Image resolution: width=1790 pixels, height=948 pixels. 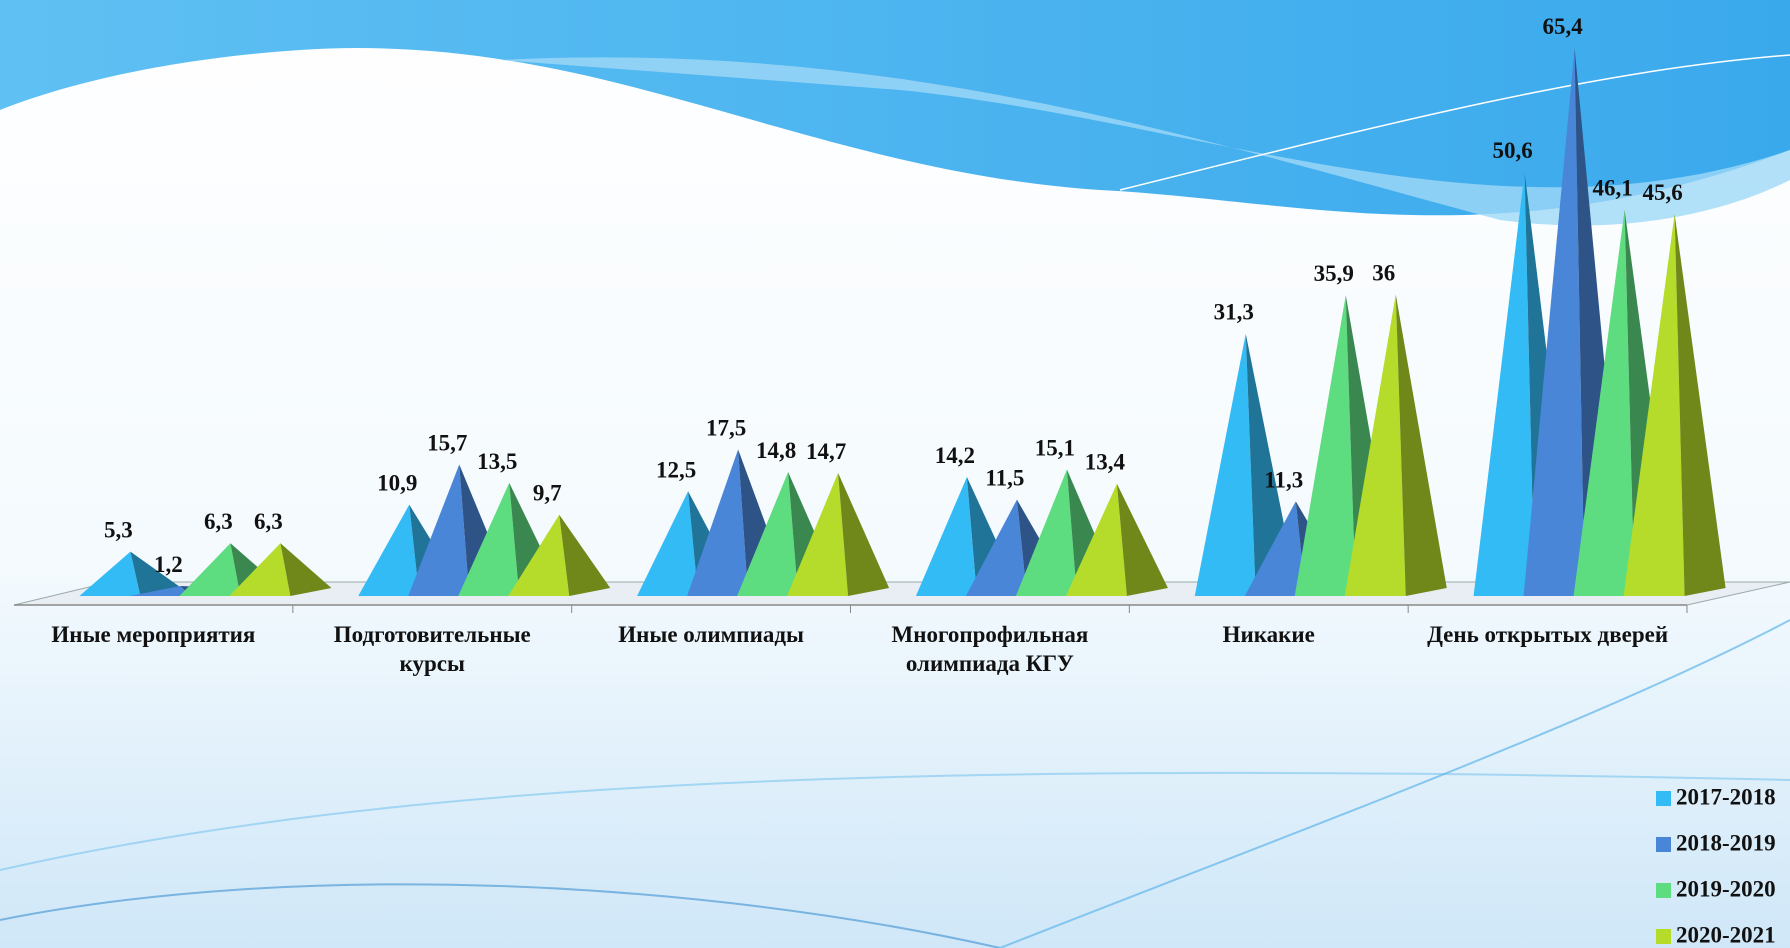 What do you see at coordinates (711, 634) in the screenshot?
I see `x-tick-label: Иные олимпиады` at bounding box center [711, 634].